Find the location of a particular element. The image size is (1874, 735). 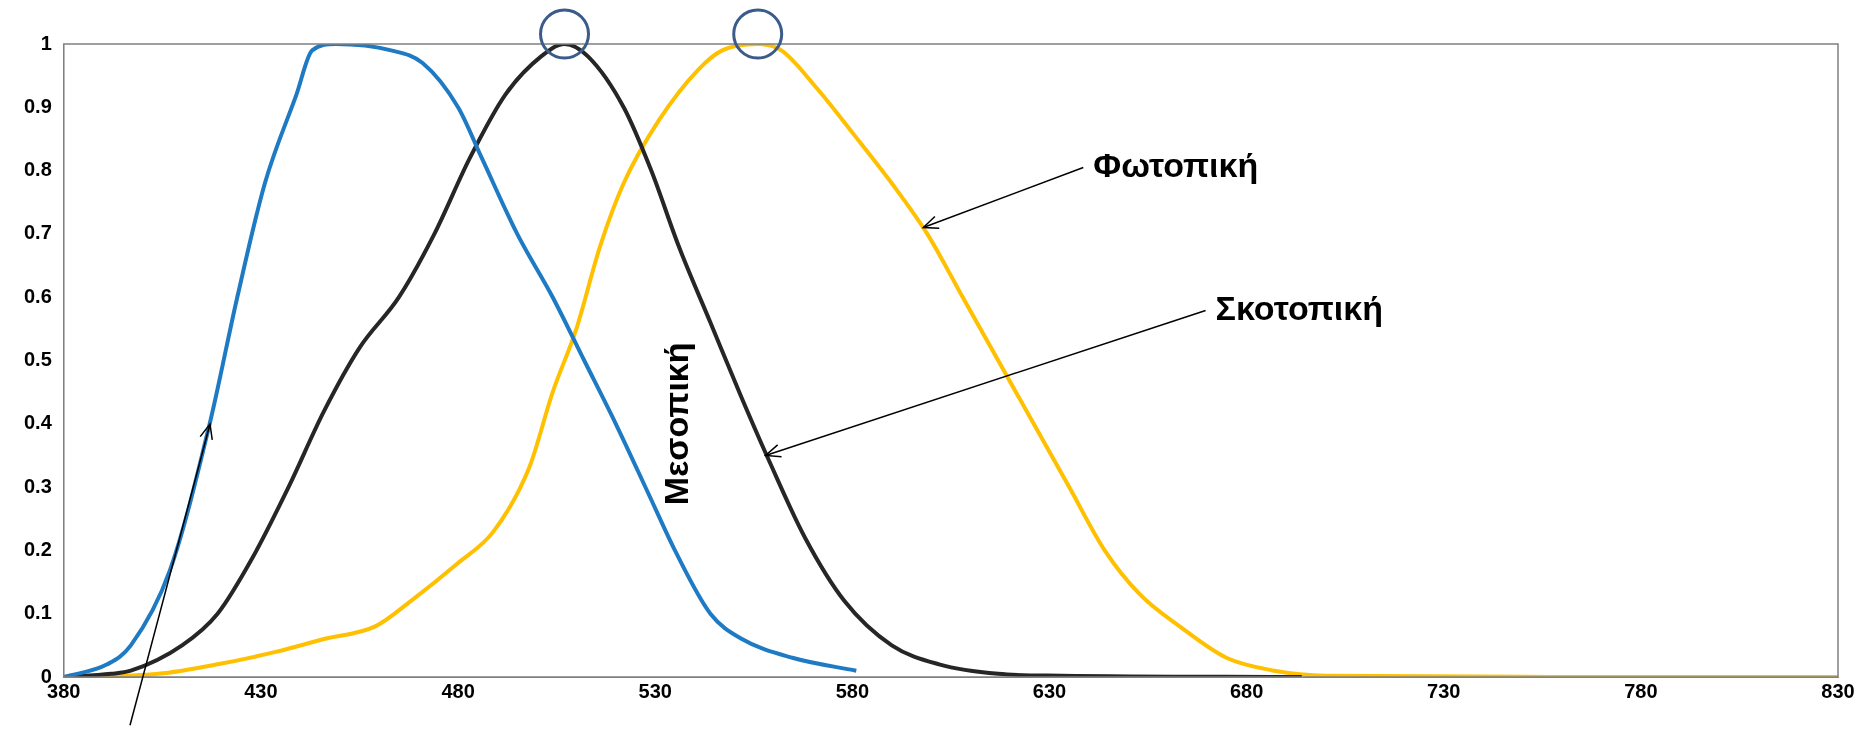

y-tick-label: 0.5 is located at coordinates (37, 359).